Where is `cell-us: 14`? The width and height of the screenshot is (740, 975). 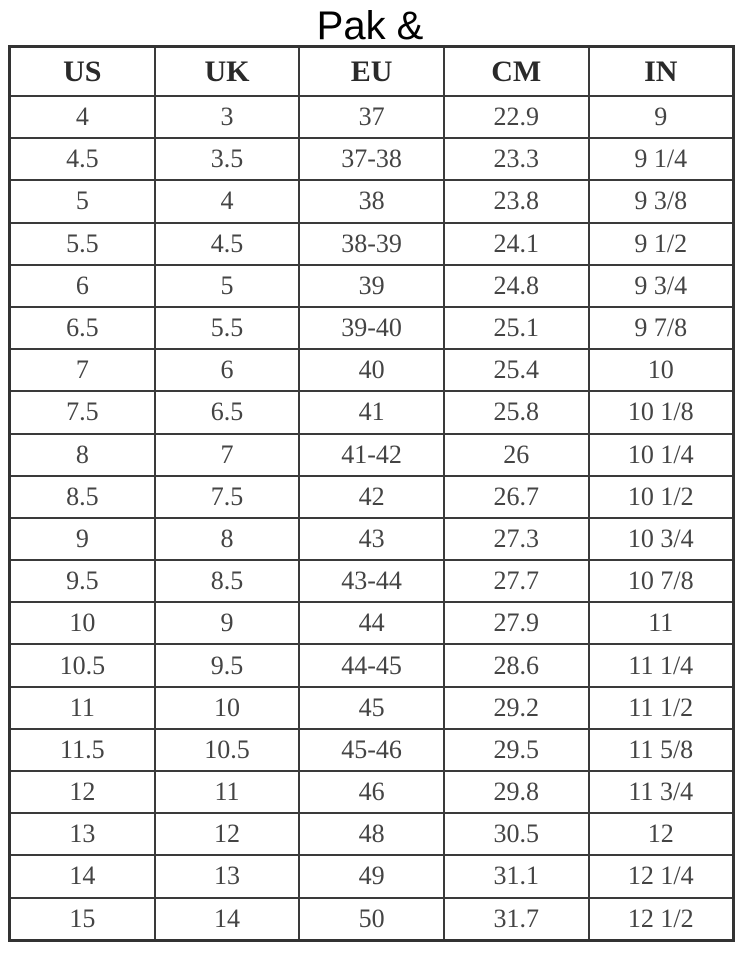 cell-us: 14 is located at coordinates (82, 876).